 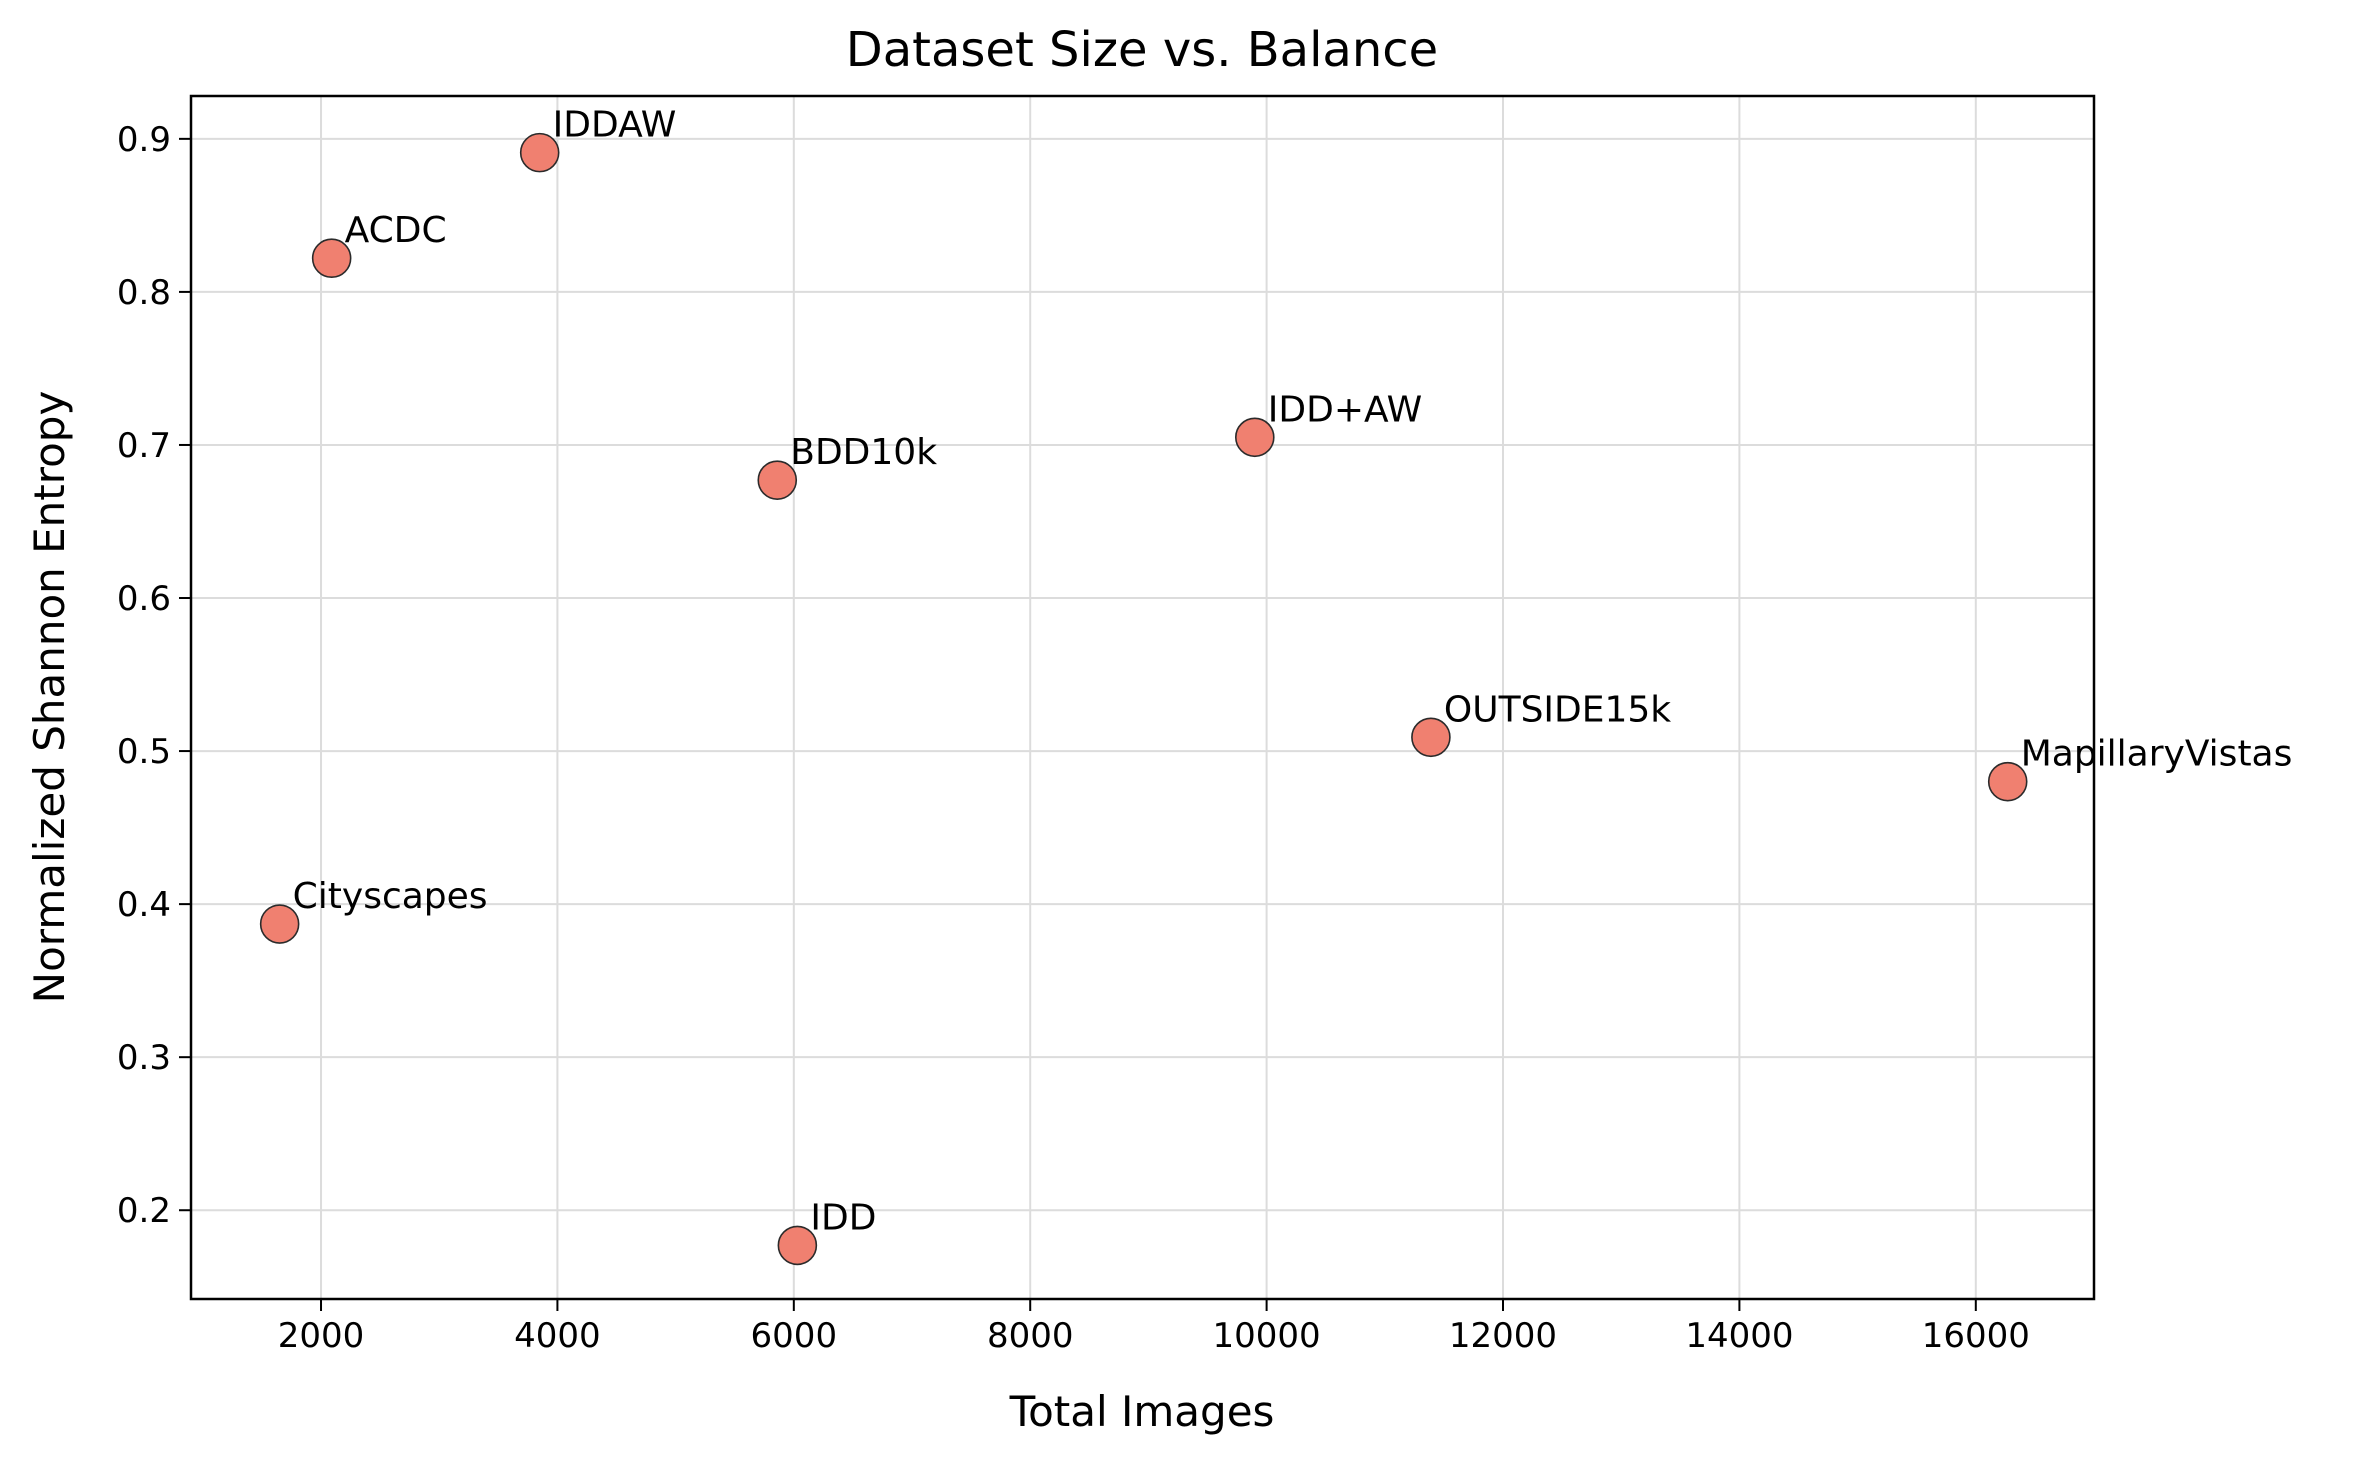 What do you see at coordinates (1267, 1336) in the screenshot?
I see `x-tick-label: 10000` at bounding box center [1267, 1336].